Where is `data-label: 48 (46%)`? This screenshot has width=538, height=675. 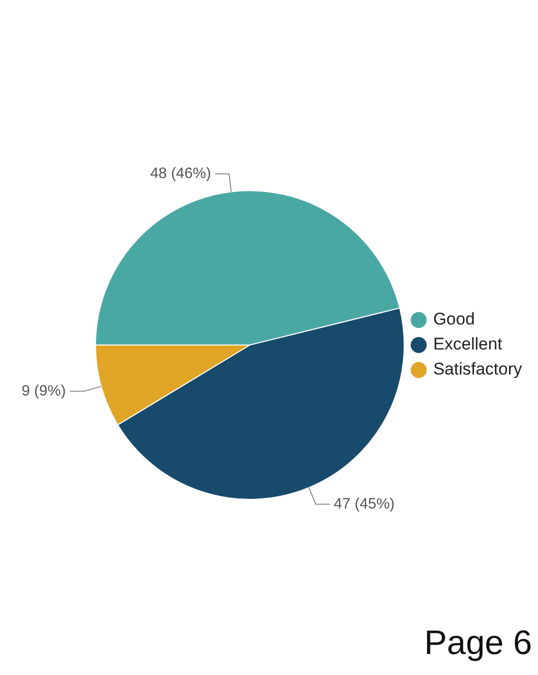 data-label: 48 (46%) is located at coordinates (181, 173).